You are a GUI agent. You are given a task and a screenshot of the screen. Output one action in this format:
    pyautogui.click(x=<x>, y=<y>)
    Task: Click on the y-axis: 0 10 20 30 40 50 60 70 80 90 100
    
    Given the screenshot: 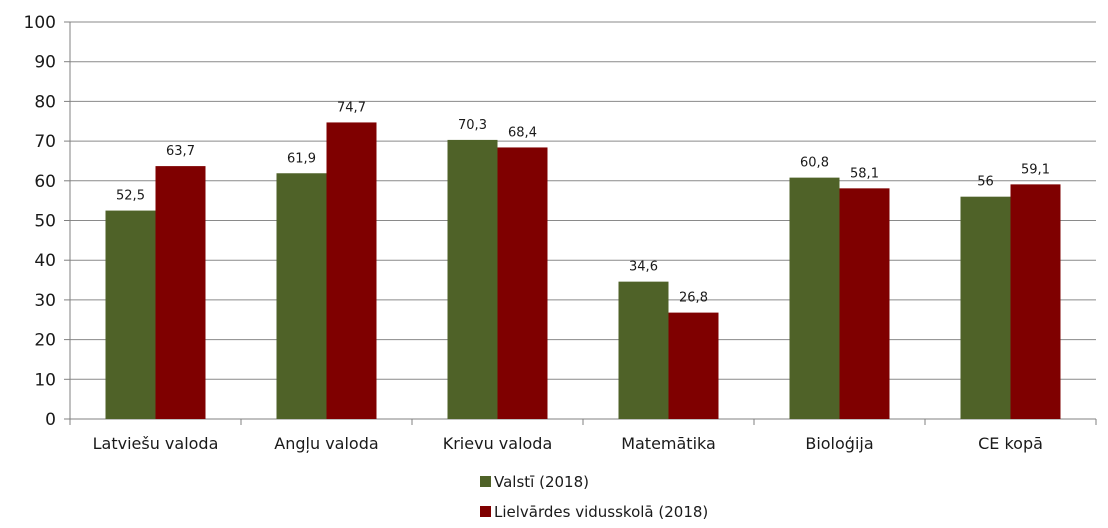 What is the action you would take?
    pyautogui.click(x=47, y=221)
    